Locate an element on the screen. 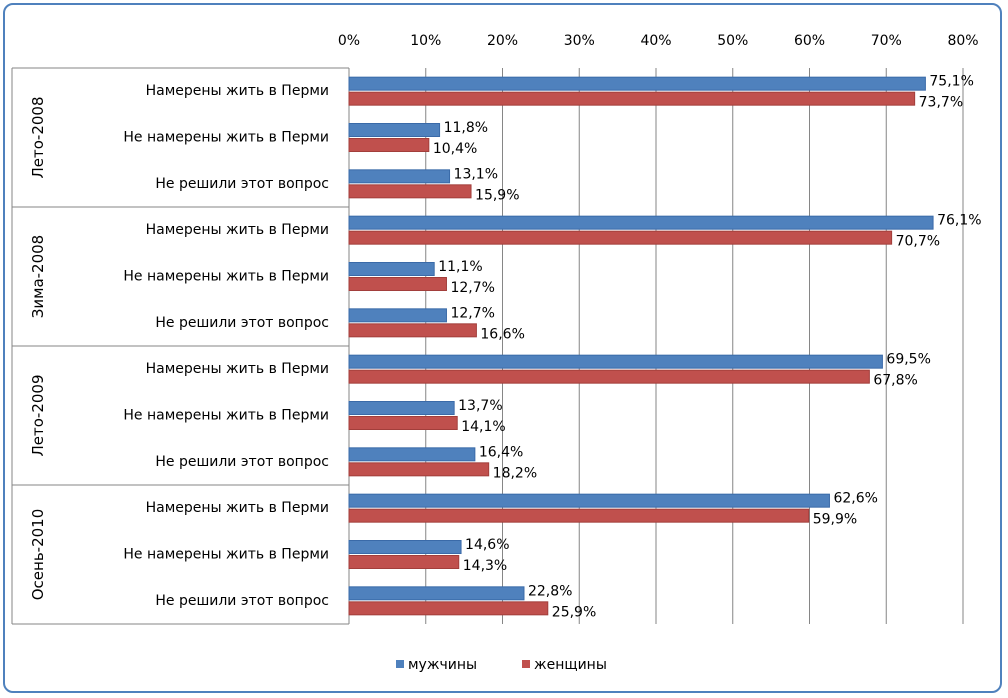 This screenshot has width=1008, height=698. data-label: 14,6% is located at coordinates (487, 545).